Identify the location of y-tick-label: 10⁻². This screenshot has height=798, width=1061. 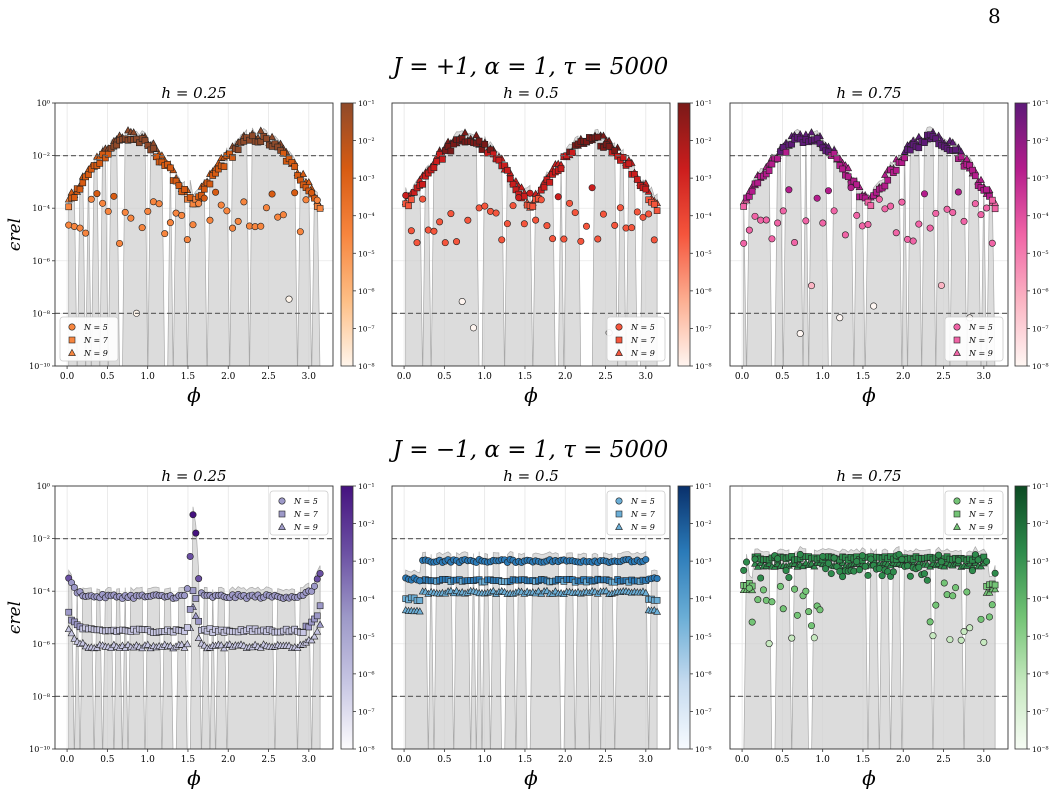
(41, 539).